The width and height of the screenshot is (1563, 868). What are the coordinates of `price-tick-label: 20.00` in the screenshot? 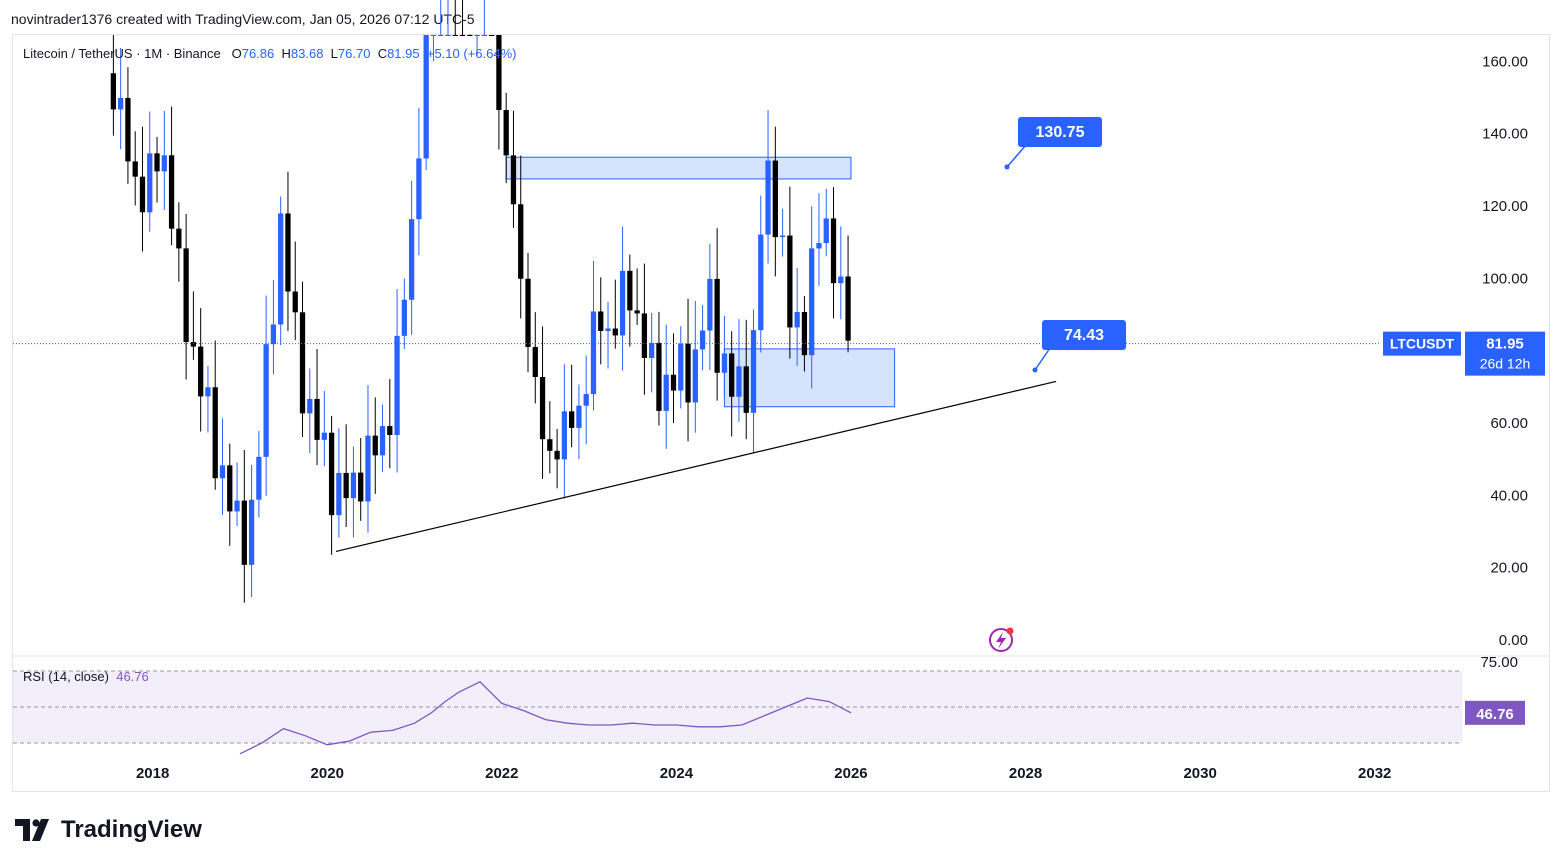 It's located at (1509, 568).